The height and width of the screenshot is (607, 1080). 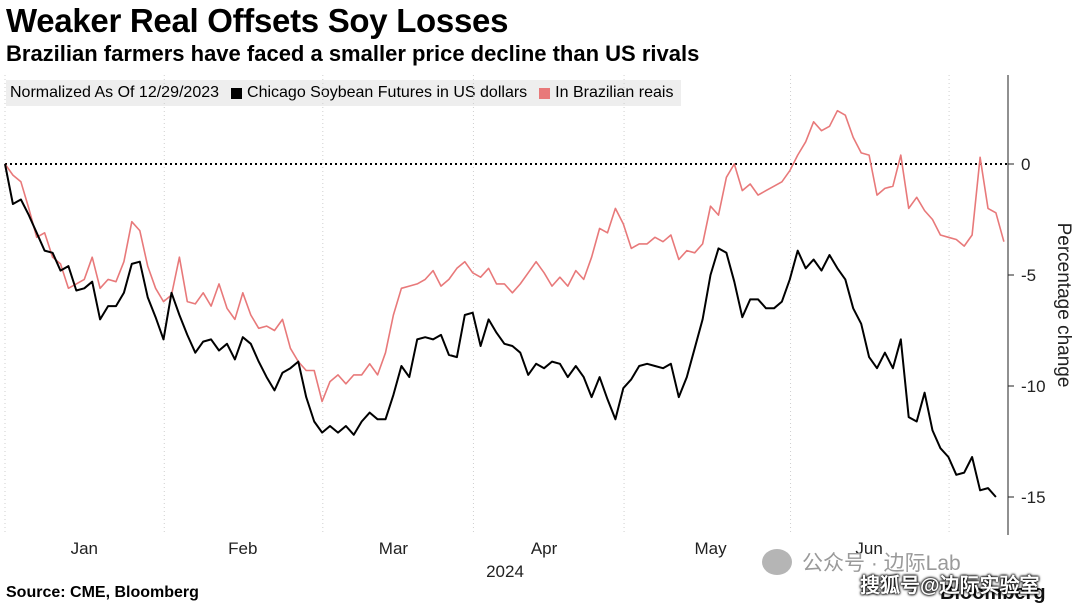 I want to click on legend-label-brl: In Brazilian reais, so click(x=614, y=92).